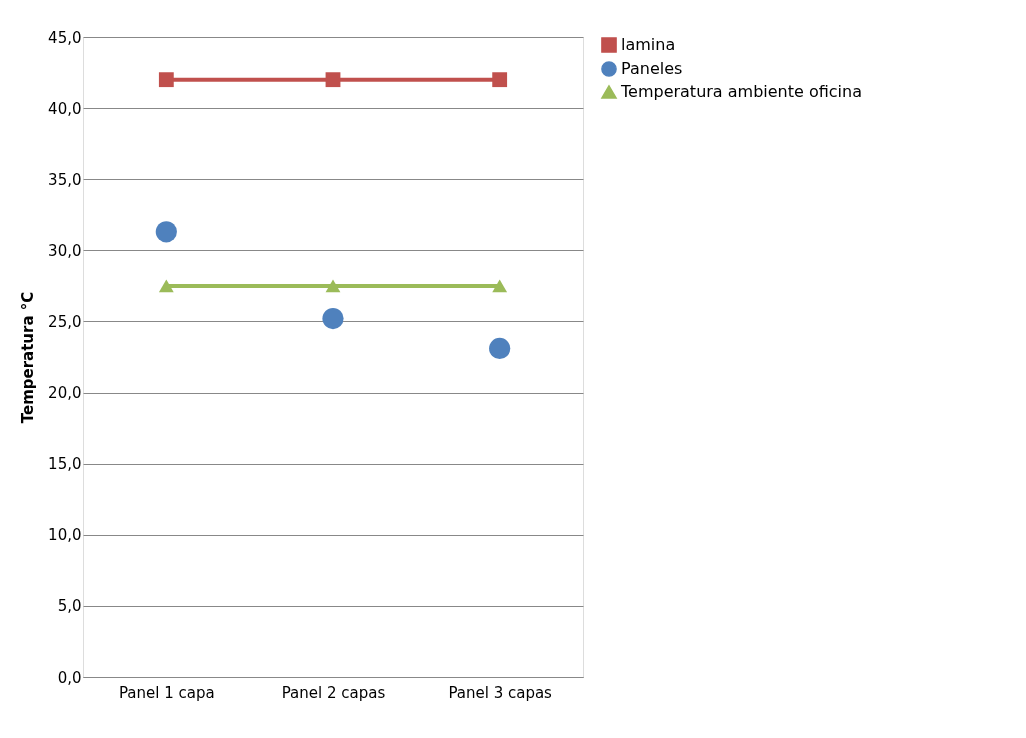 The height and width of the screenshot is (738, 1026). I want to click on y-tick-label: 25,0, so click(65, 321).